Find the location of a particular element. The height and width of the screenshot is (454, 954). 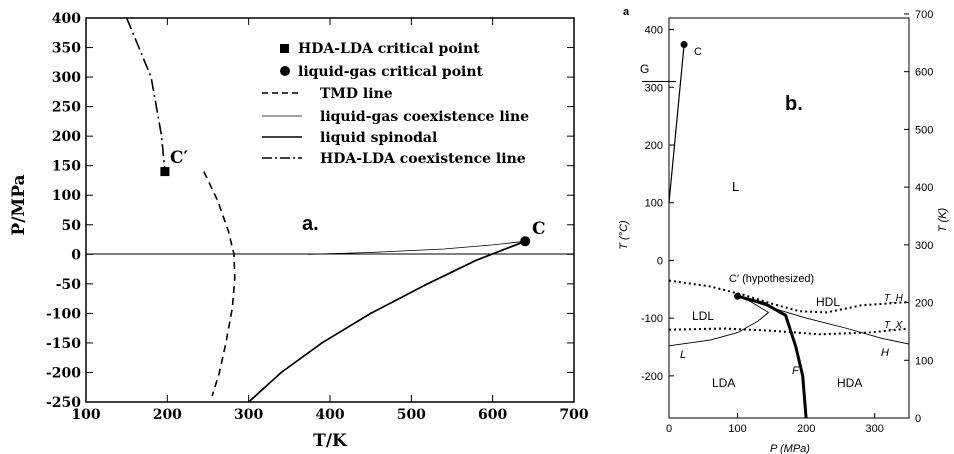

series-t-h is located at coordinates (789, 296).